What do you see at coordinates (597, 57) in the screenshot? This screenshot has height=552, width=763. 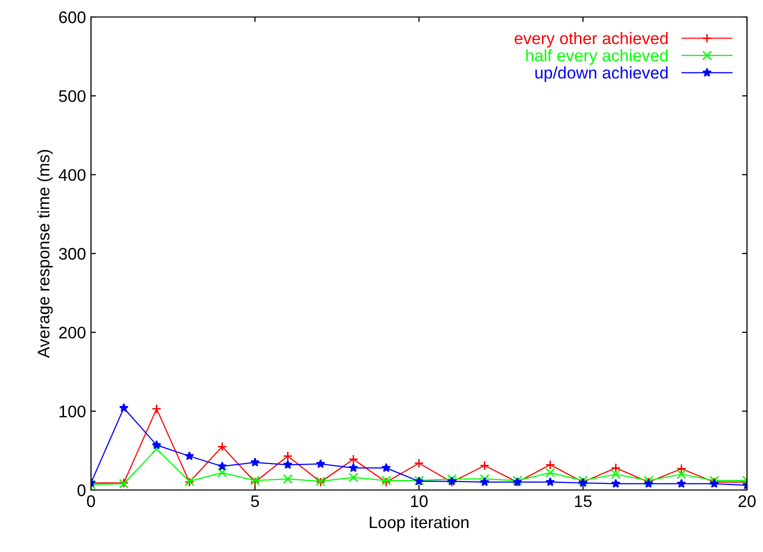 I see `legend-label: half every achieved` at bounding box center [597, 57].